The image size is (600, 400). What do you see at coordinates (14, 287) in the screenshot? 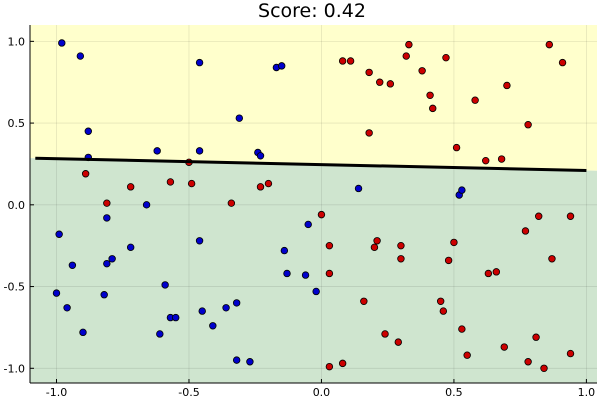
I see `y-tick-label: -0.5` at bounding box center [14, 287].